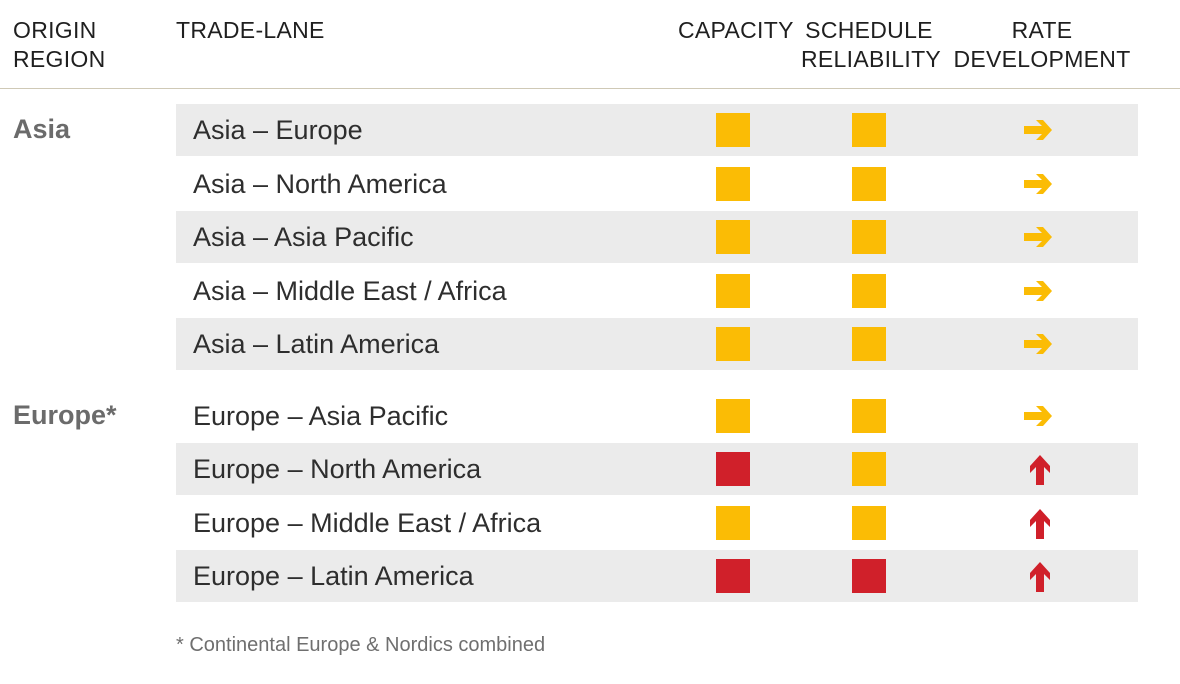 This screenshot has height=684, width=1180. What do you see at coordinates (55, 30) in the screenshot?
I see `header-origin-line-1: ORIGIN` at bounding box center [55, 30].